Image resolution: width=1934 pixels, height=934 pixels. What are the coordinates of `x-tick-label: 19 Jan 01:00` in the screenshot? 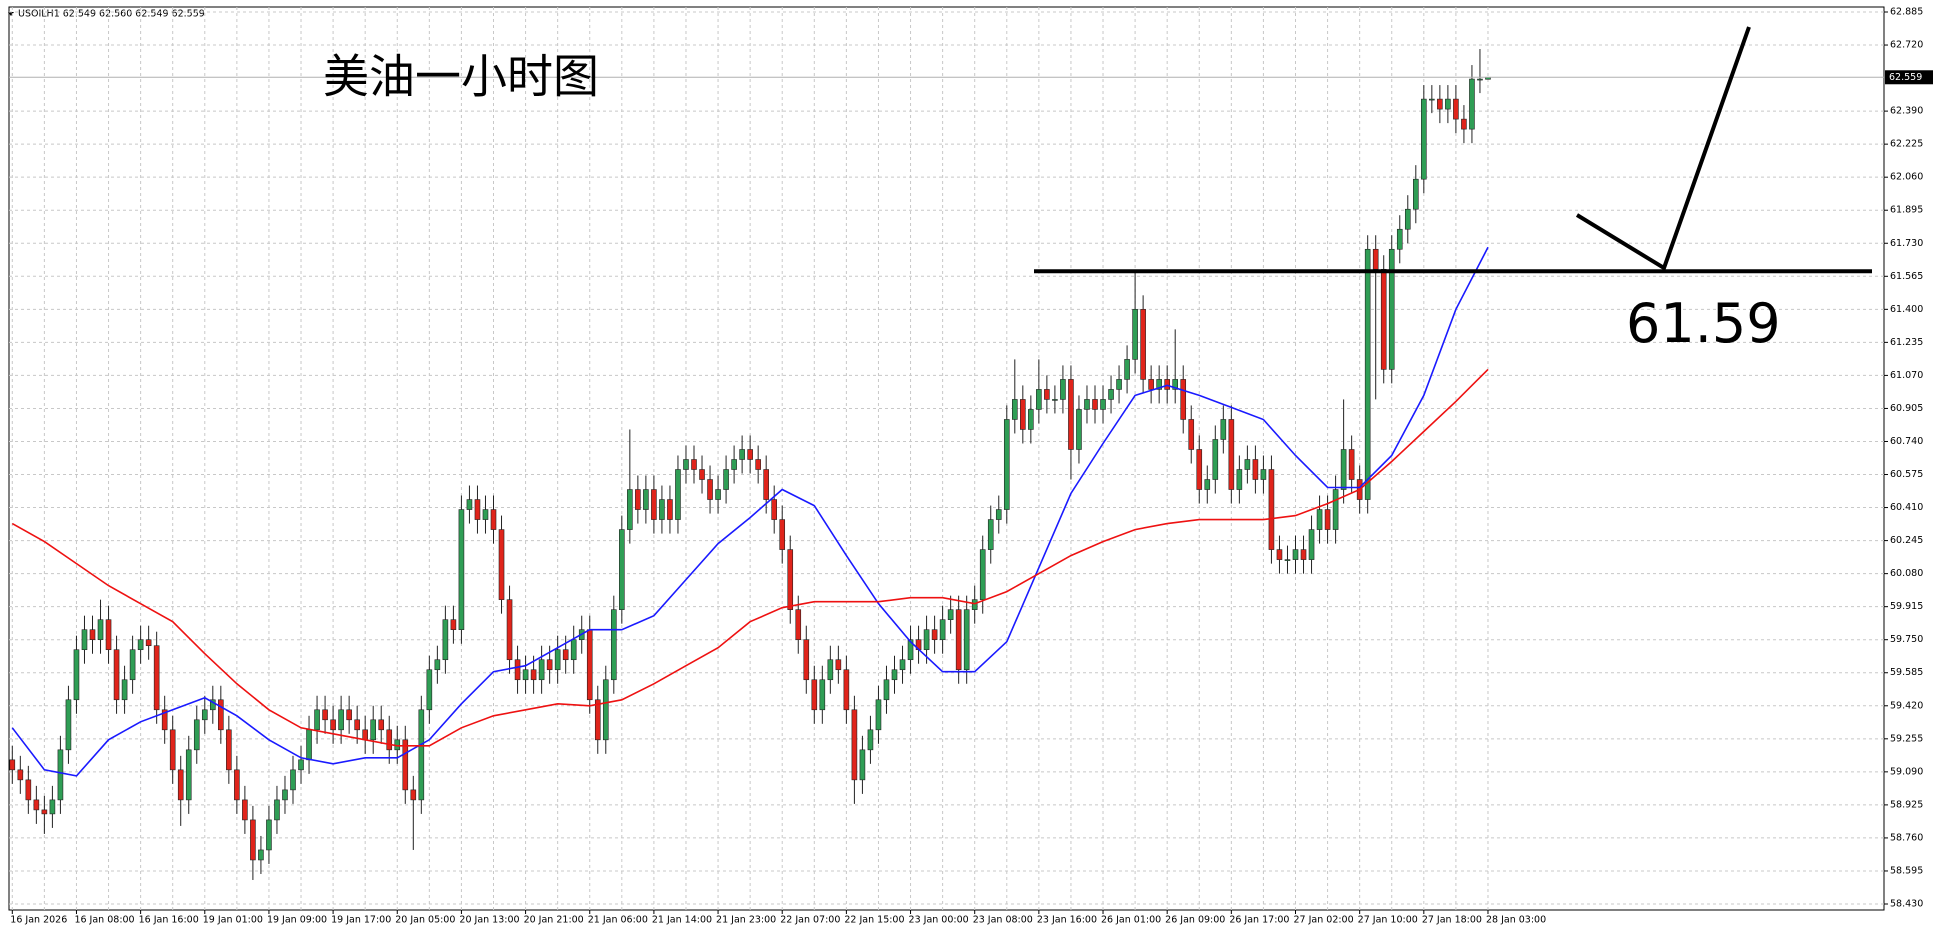 It's located at (233, 920).